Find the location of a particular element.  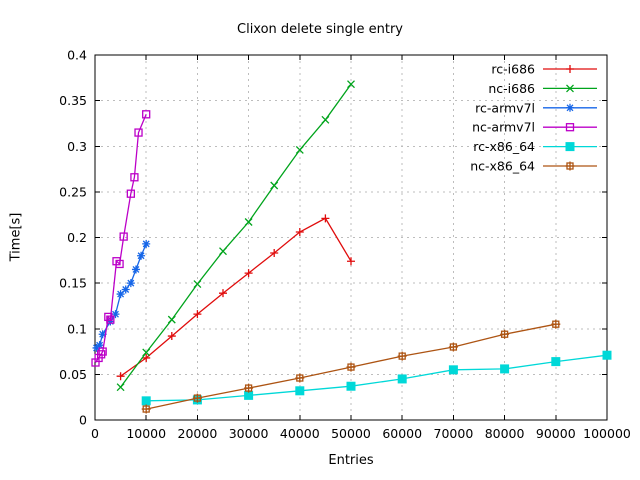

legend-label-rc-armv7l: rc-armv7l is located at coordinates (505, 107).